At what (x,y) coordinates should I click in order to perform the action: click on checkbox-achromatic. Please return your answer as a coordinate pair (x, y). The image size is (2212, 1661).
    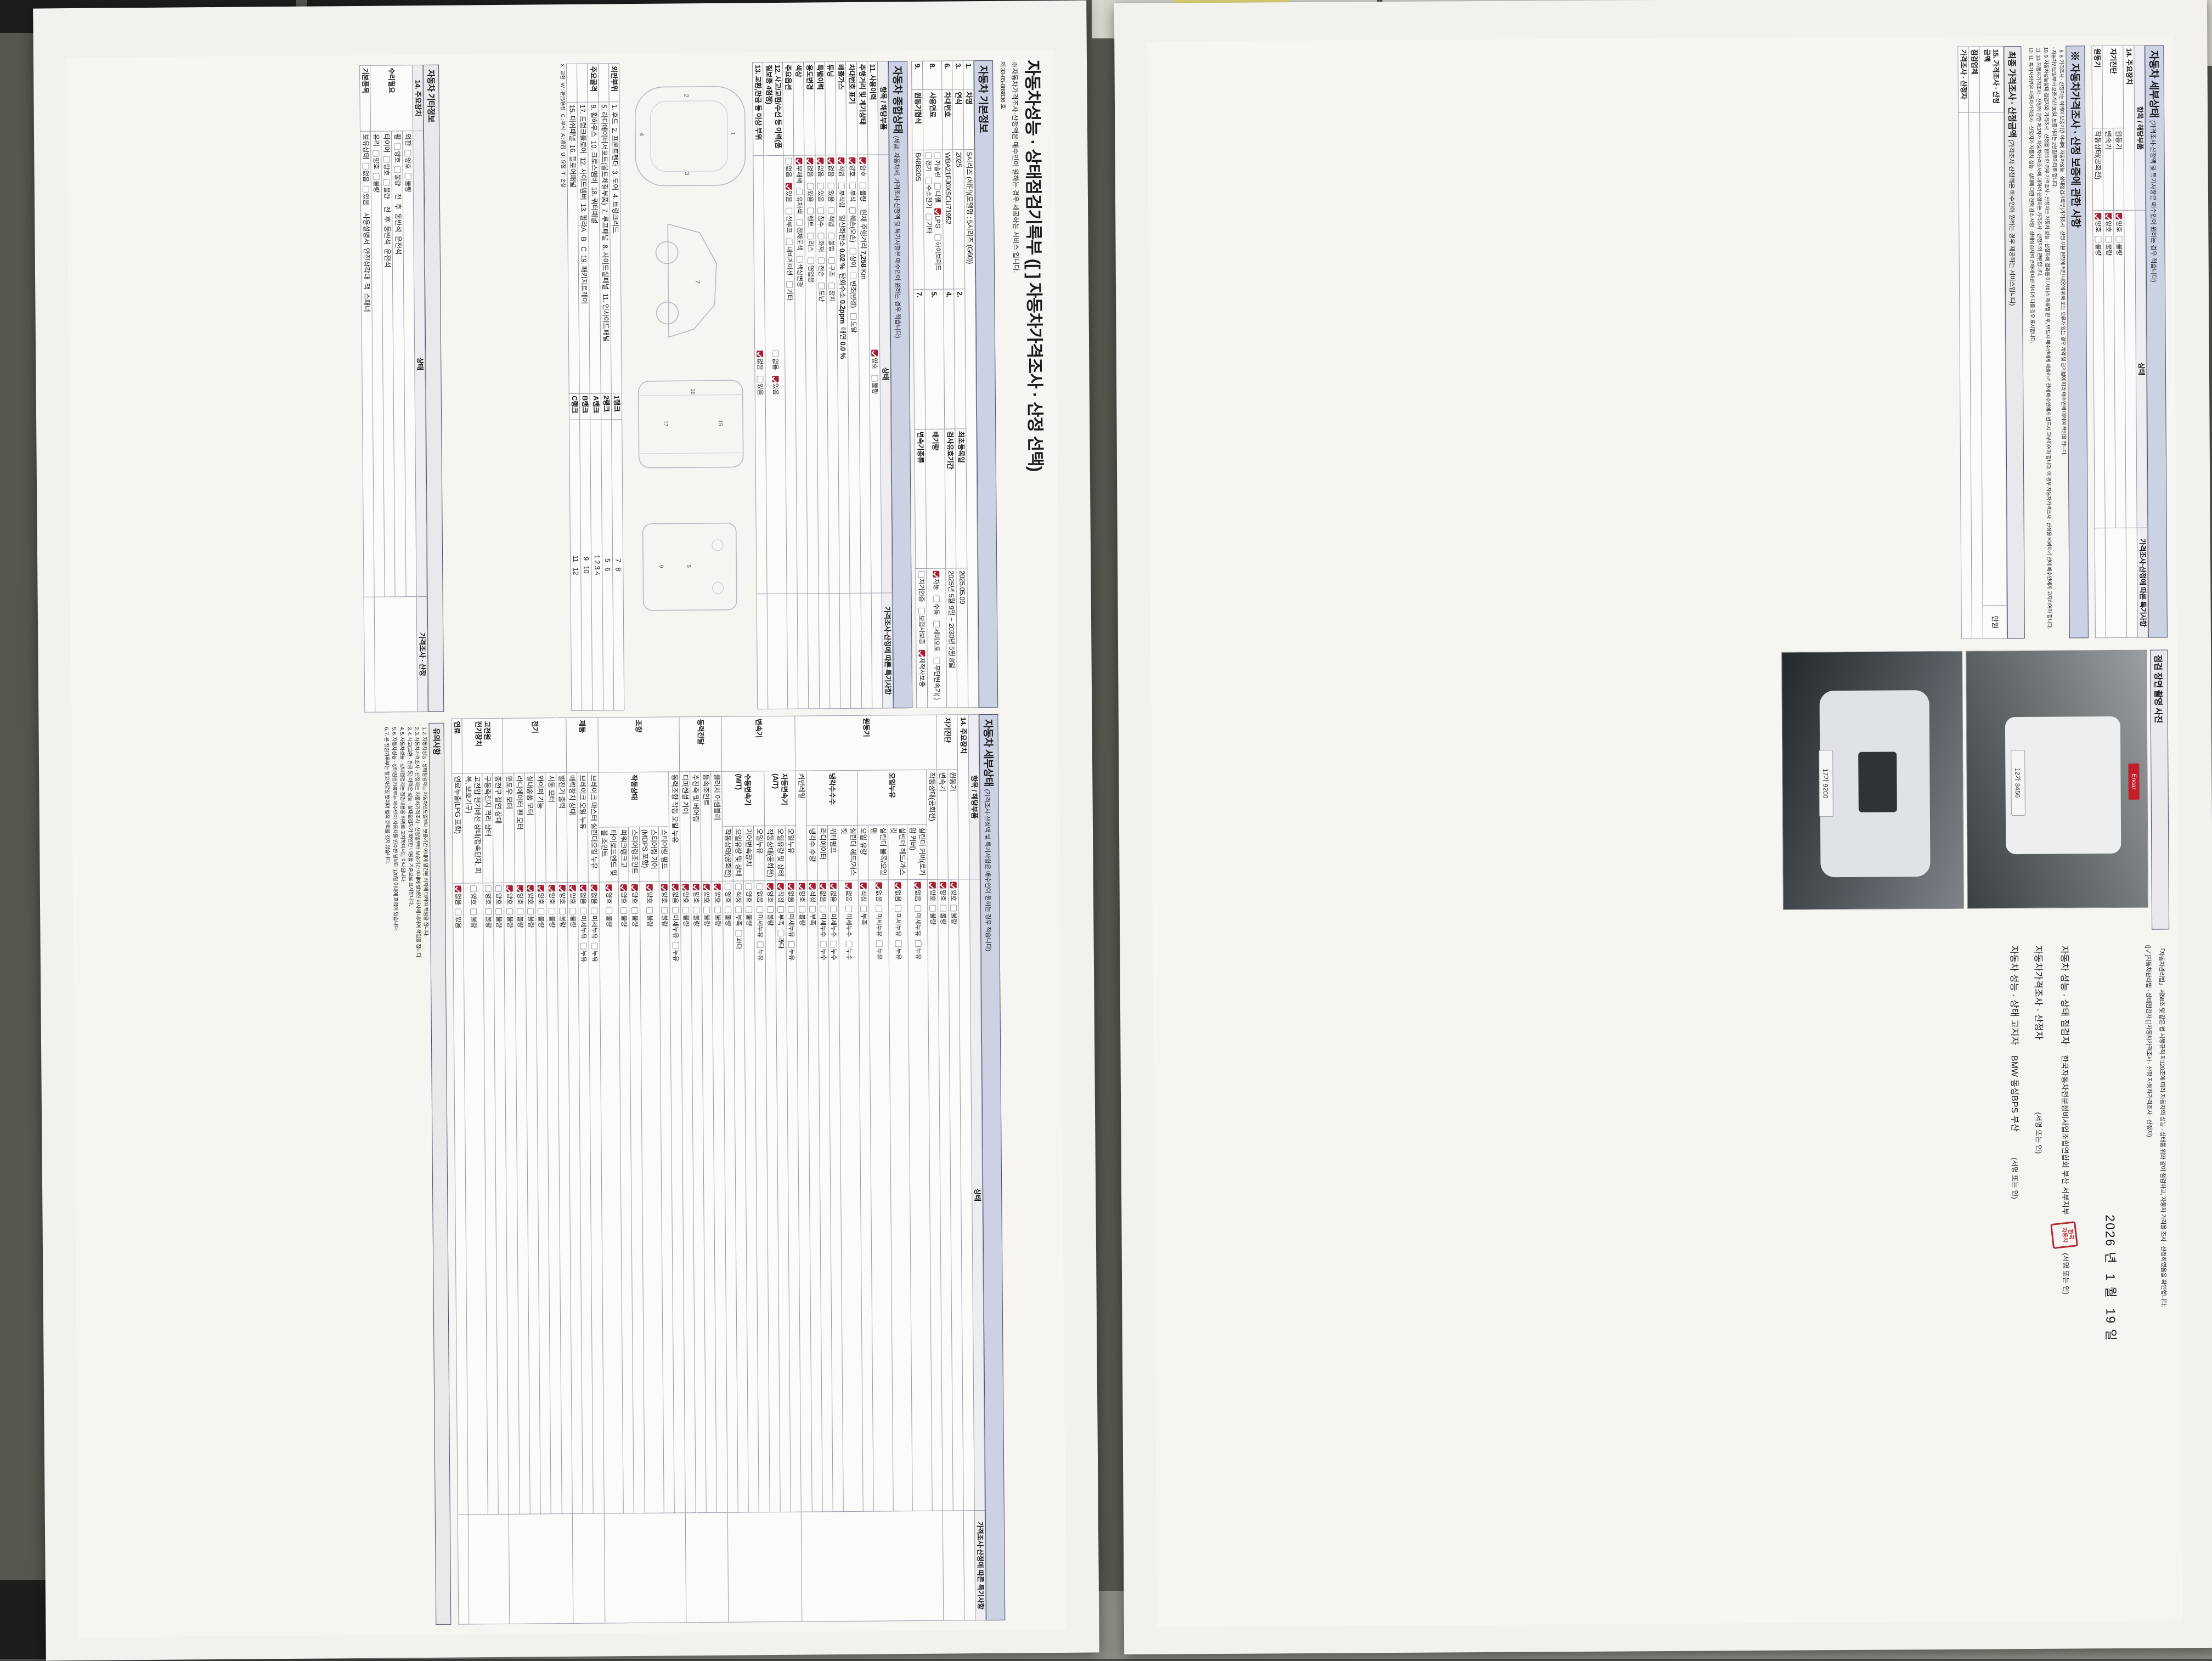
    Looking at the image, I should click on (799, 161).